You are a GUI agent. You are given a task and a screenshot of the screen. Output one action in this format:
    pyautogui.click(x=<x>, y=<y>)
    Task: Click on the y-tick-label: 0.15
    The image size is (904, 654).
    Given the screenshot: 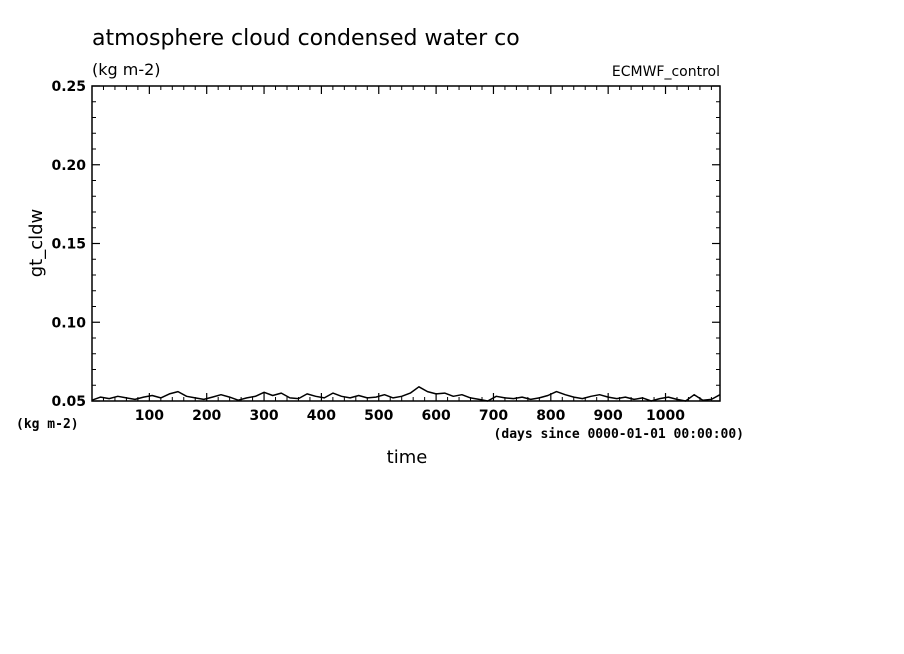 What is the action you would take?
    pyautogui.click(x=68, y=245)
    